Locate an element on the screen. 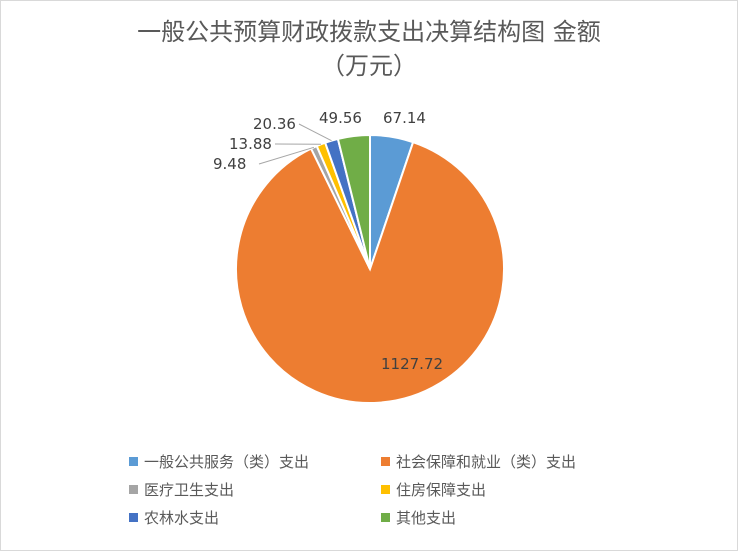 This screenshot has height=551, width=738. data-label-4: 20.36 is located at coordinates (274, 124).